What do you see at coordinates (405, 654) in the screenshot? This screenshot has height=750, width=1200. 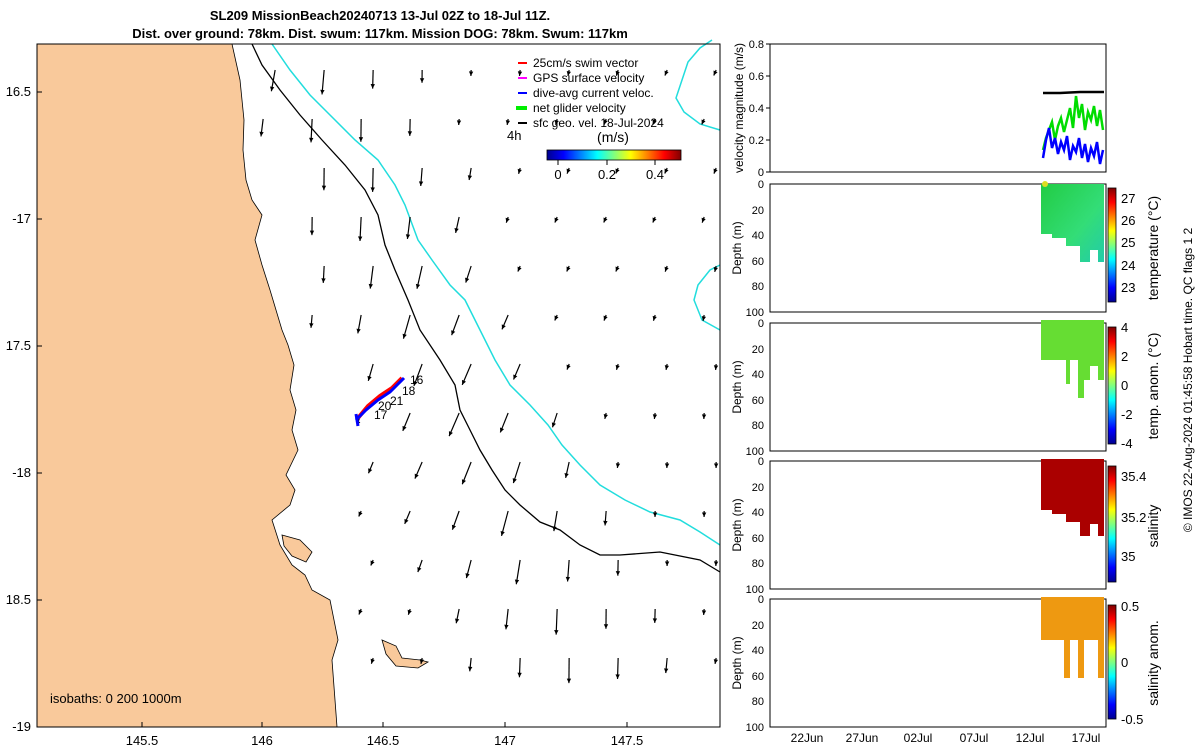 I see `map-island` at bounding box center [405, 654].